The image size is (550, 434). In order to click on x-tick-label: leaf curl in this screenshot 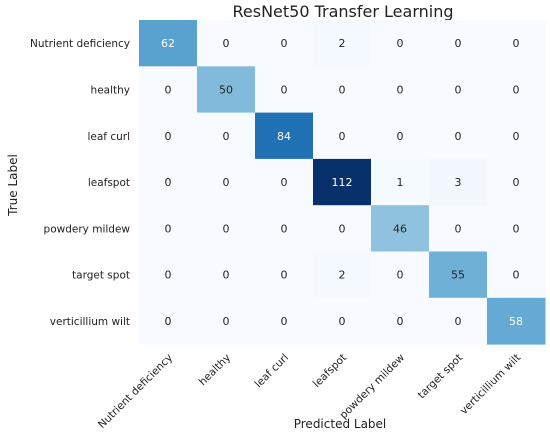, I will do `click(272, 371)`.